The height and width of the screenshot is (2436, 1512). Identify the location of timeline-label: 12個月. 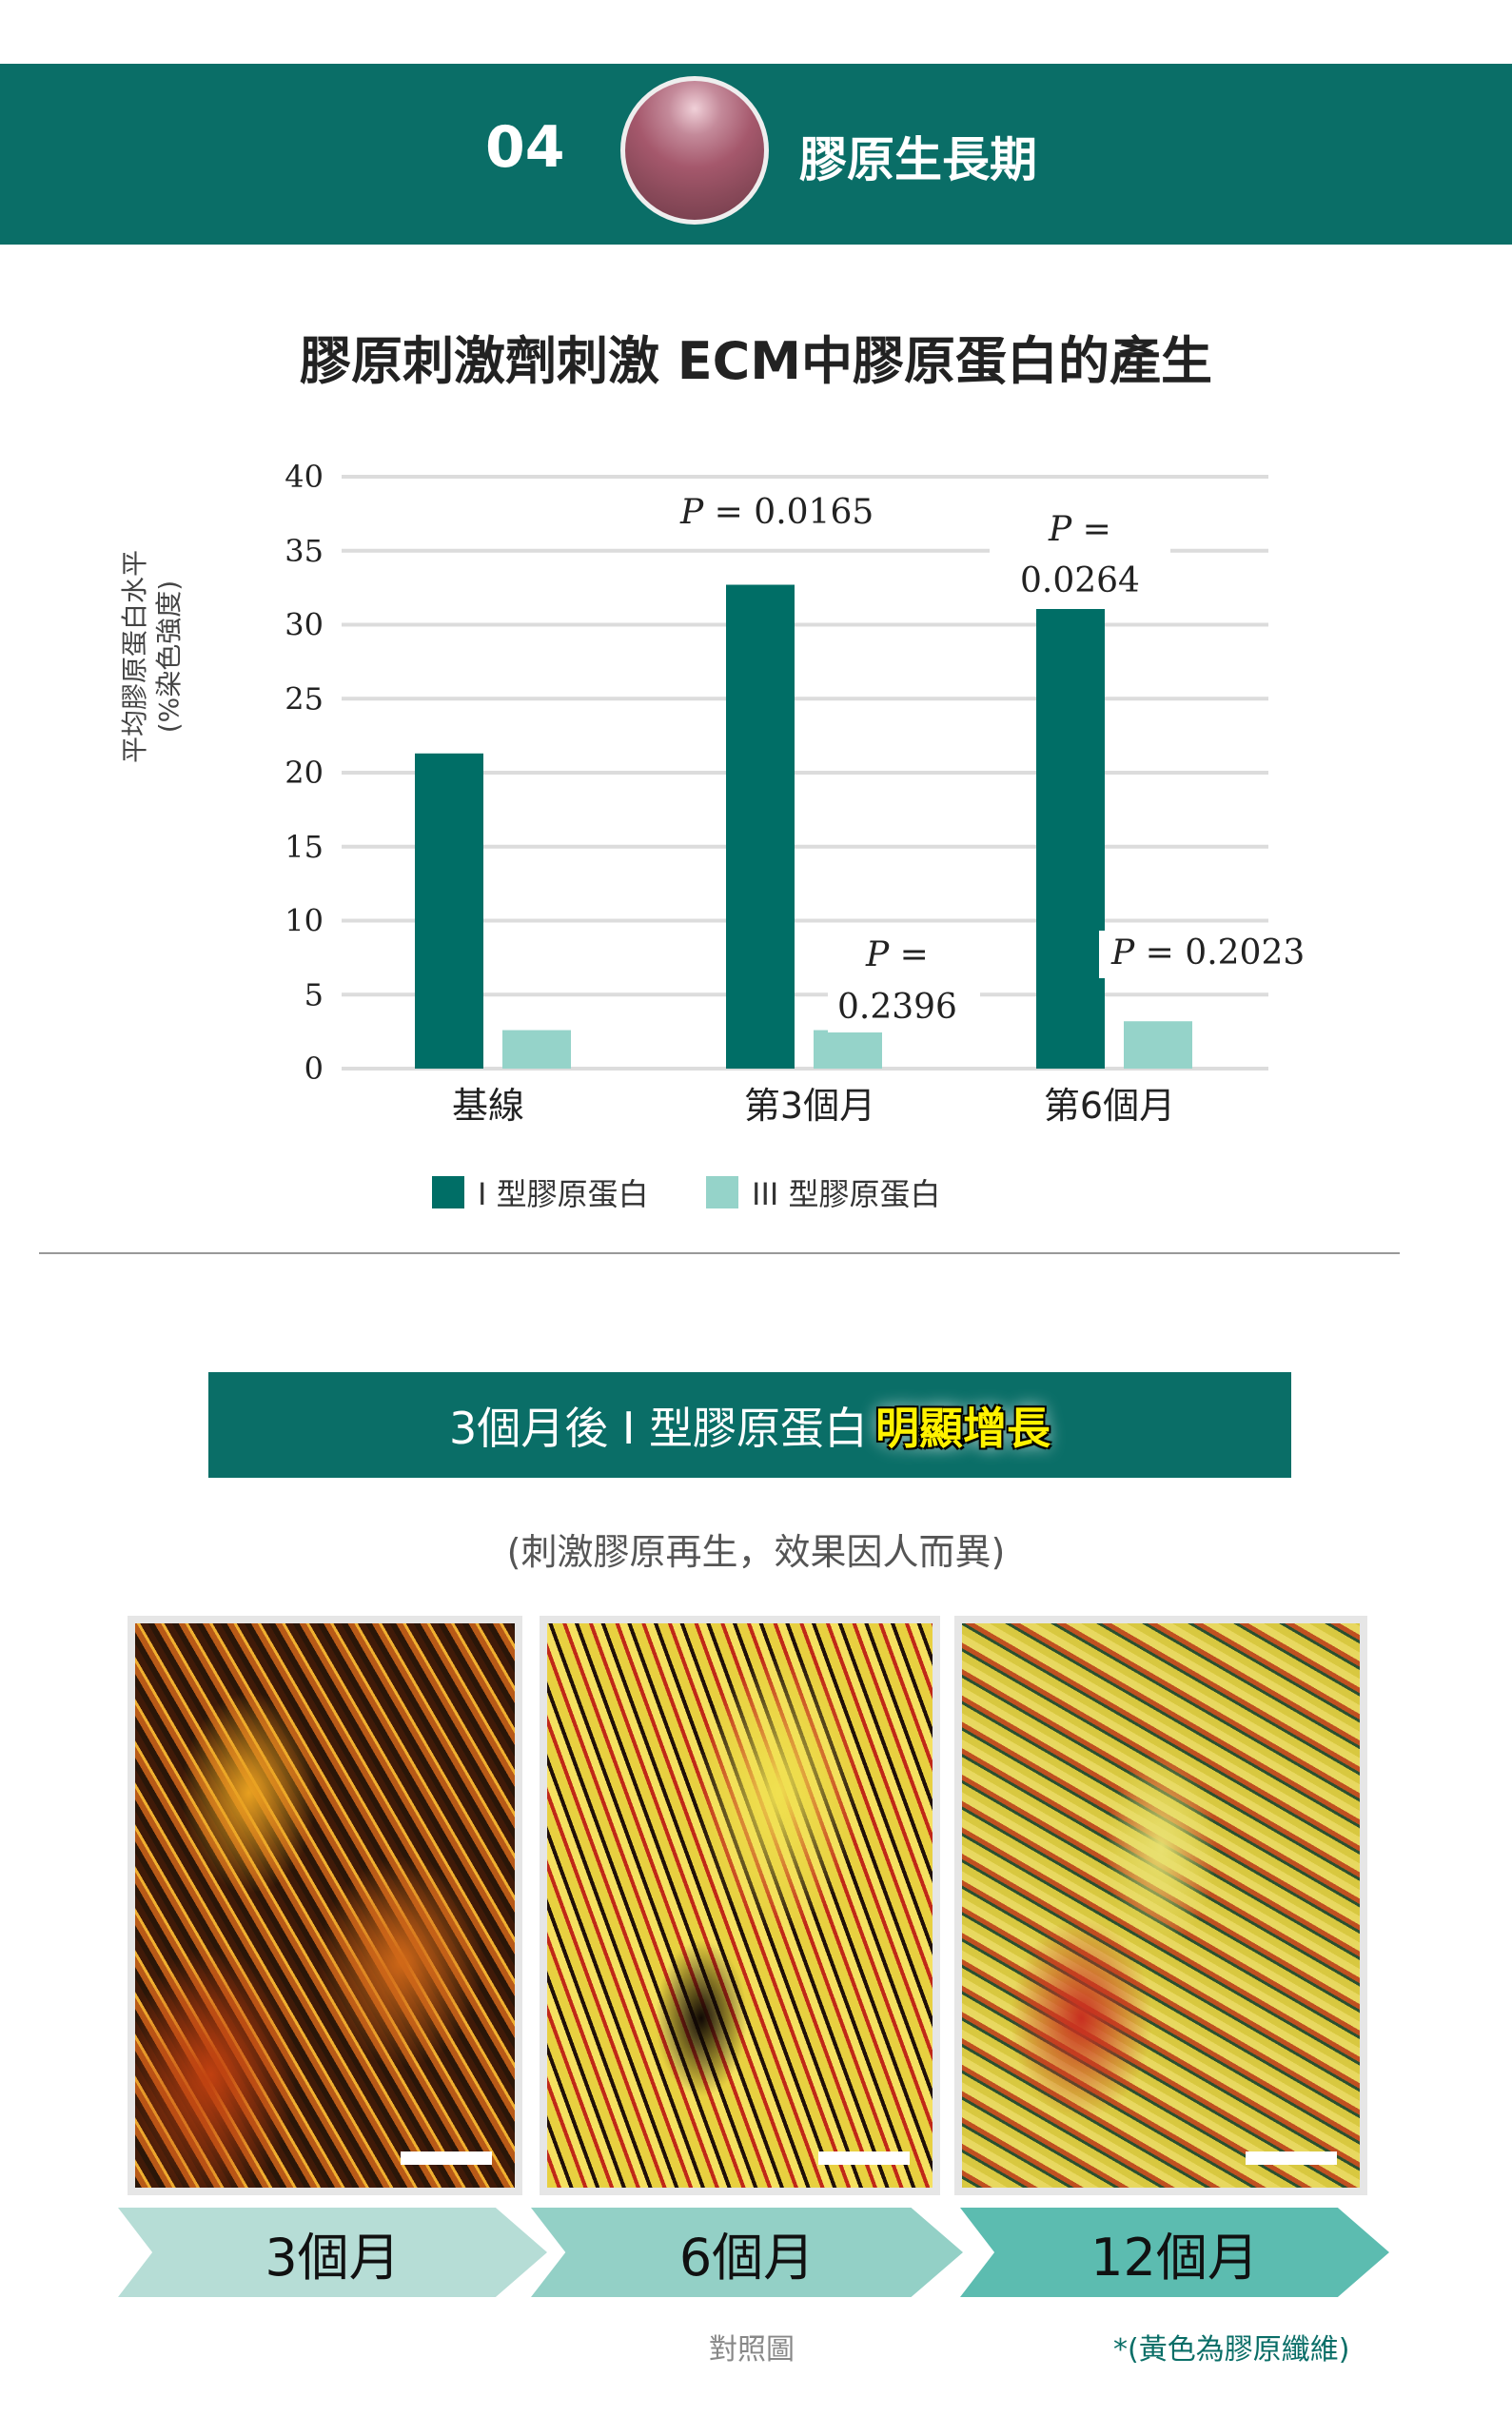
(1174, 2257).